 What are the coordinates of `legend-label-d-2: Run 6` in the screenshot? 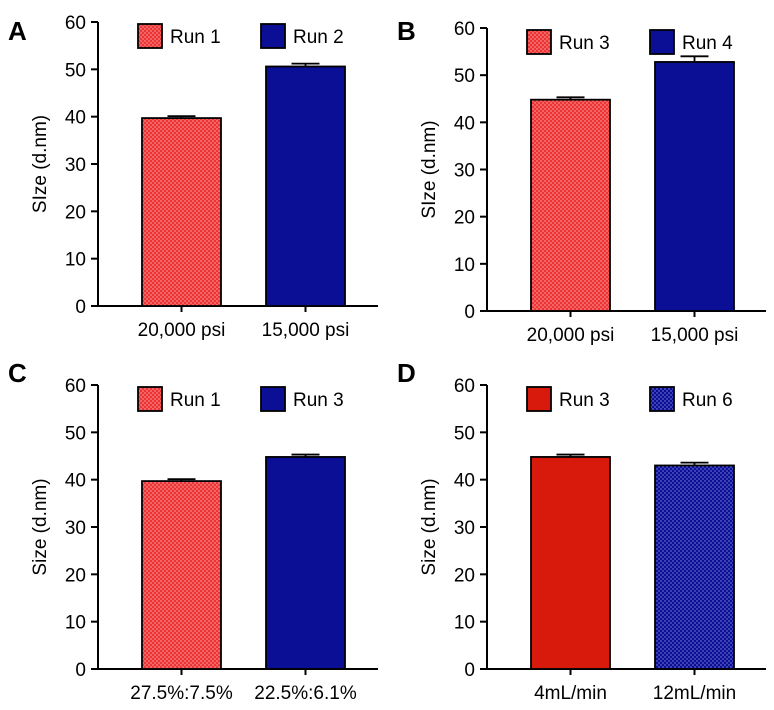 It's located at (707, 400).